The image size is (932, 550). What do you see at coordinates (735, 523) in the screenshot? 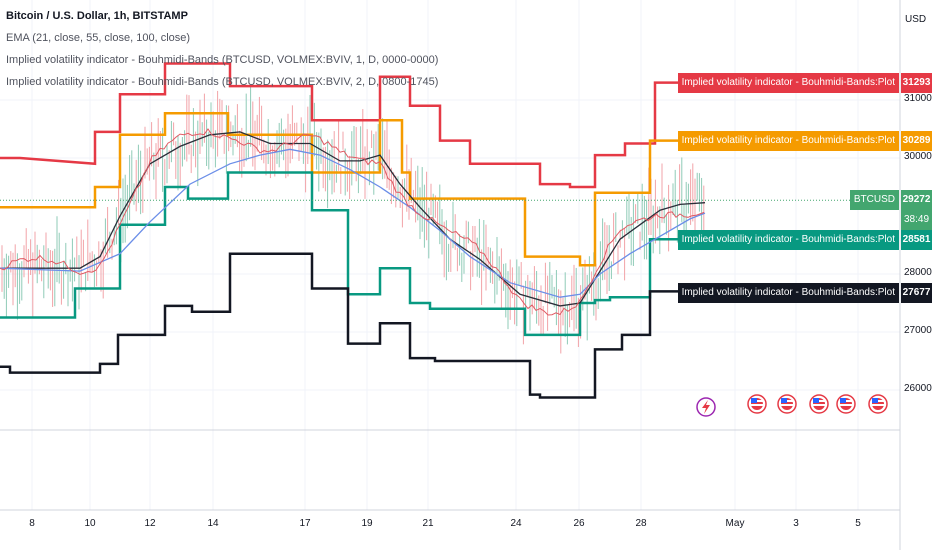
I see `x-tick-label: May` at bounding box center [735, 523].